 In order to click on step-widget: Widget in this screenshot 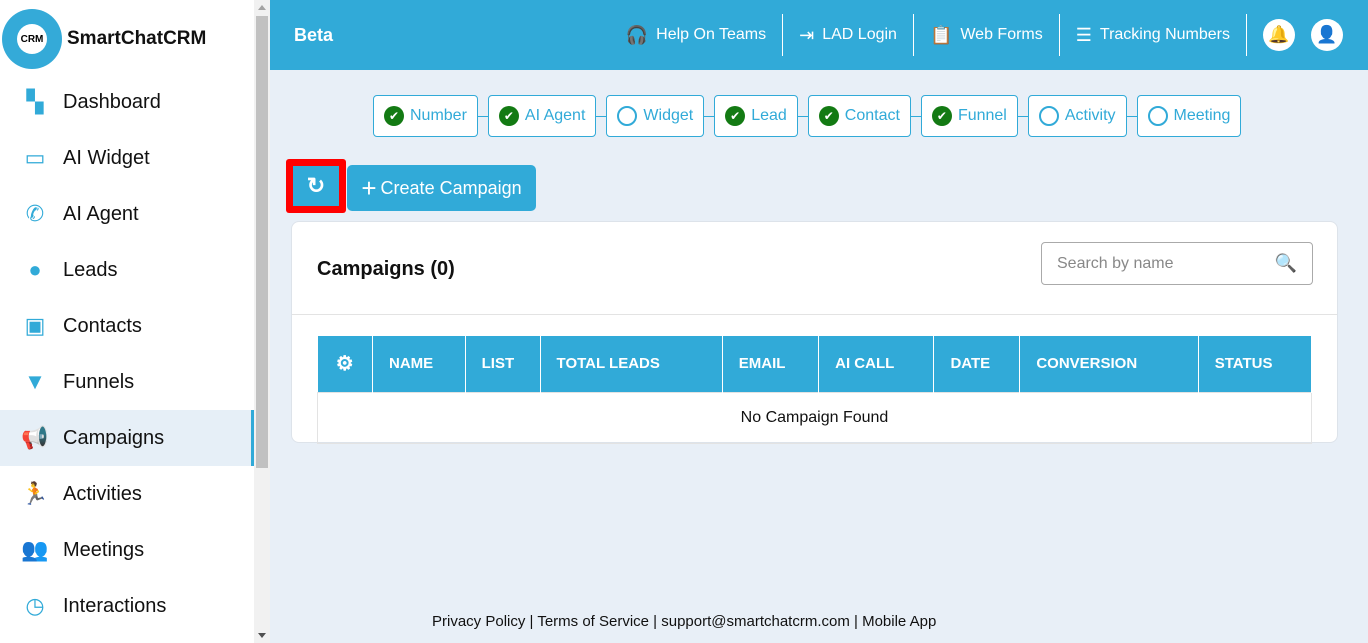, I will do `click(655, 116)`.